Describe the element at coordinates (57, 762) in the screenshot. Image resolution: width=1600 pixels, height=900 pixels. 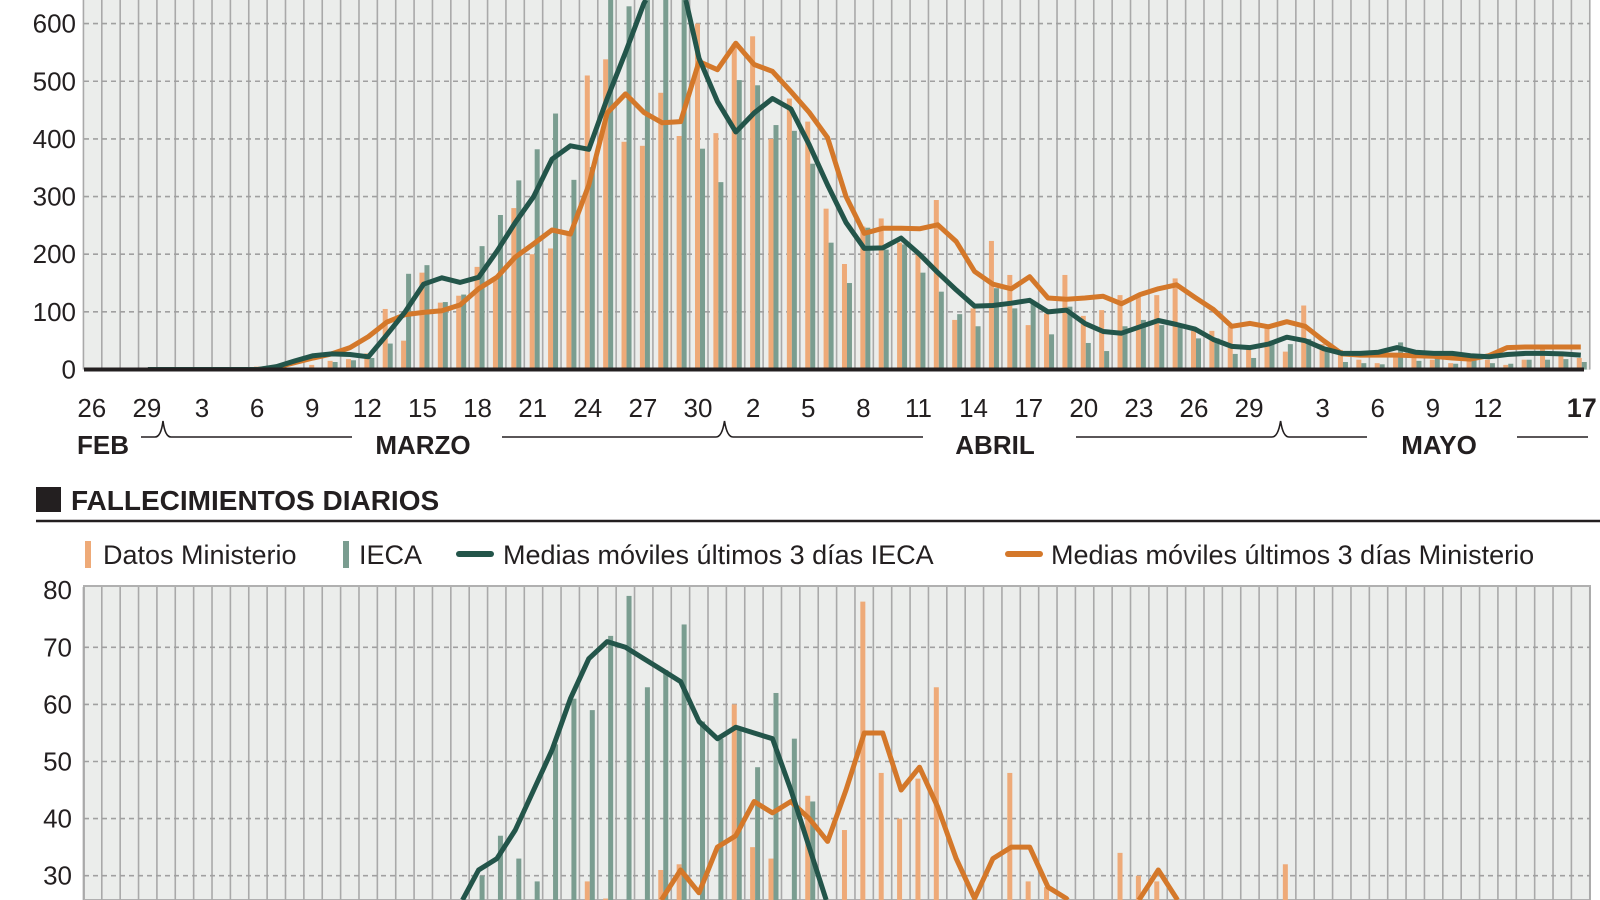
I see `y-tick-label: 50` at that location.